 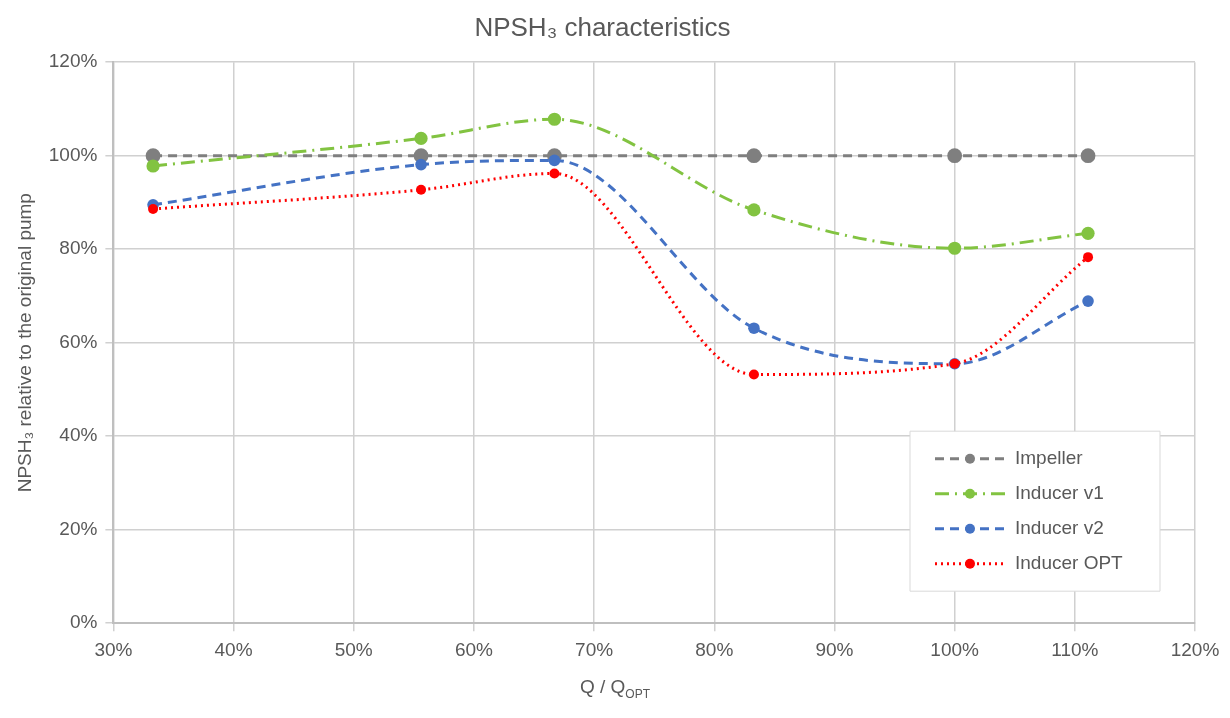 What do you see at coordinates (1059, 492) in the screenshot?
I see `legend-label: Inducer v1` at bounding box center [1059, 492].